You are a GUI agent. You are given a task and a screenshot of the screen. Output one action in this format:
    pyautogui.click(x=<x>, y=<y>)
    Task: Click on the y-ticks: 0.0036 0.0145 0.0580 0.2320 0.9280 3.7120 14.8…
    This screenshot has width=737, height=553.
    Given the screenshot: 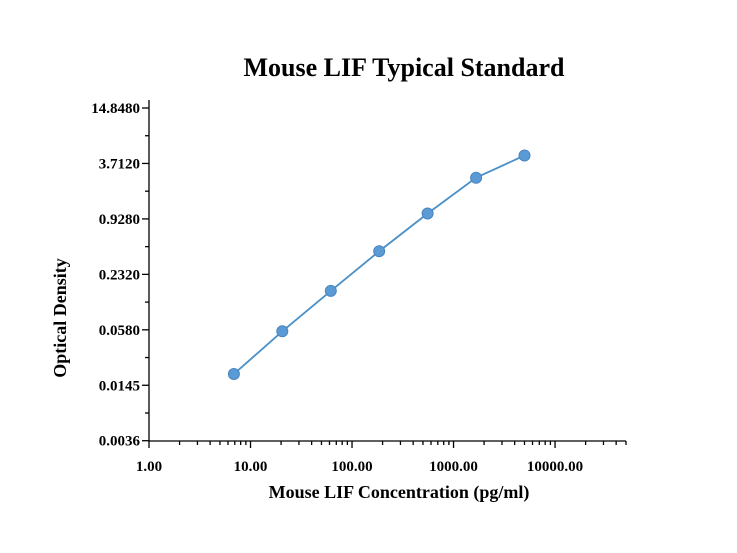 What is the action you would take?
    pyautogui.click(x=120, y=275)
    